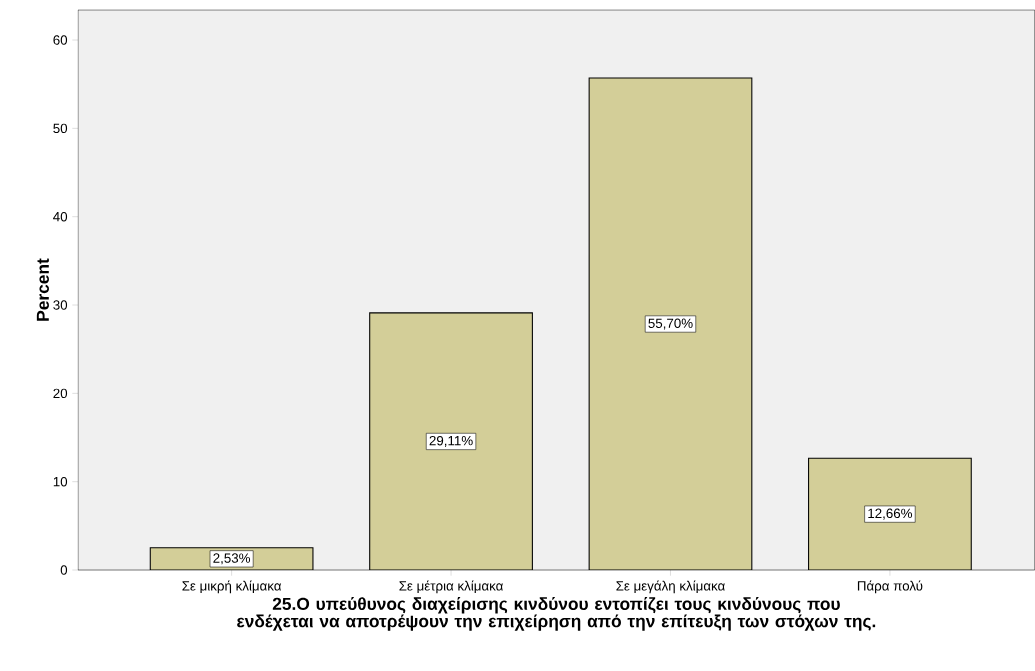 Image resolution: width=1035 pixels, height=671 pixels. What do you see at coordinates (670, 587) in the screenshot?
I see `x-tick-label: Σε μεγάλη κλίμακα` at bounding box center [670, 587].